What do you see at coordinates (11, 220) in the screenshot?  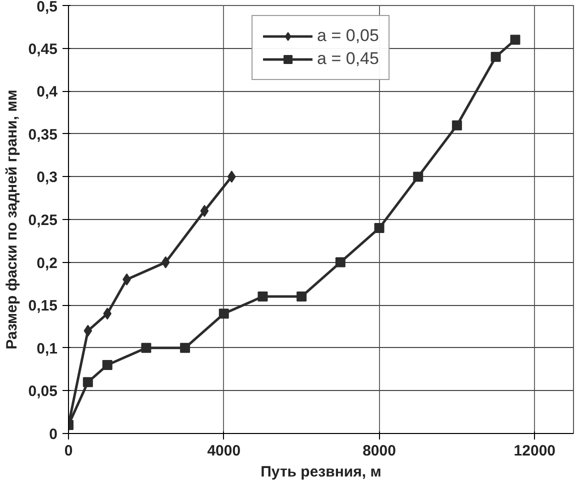 I see `y-axis-title: Размер фаски по задней грани, мм` at bounding box center [11, 220].